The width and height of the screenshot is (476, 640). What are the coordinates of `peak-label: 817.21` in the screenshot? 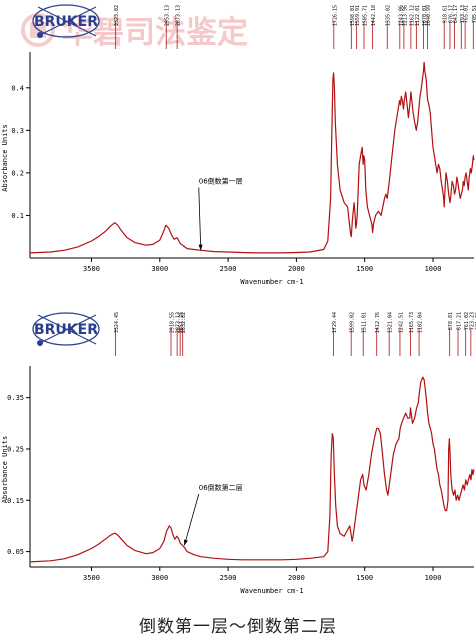 It's located at (460, 321).